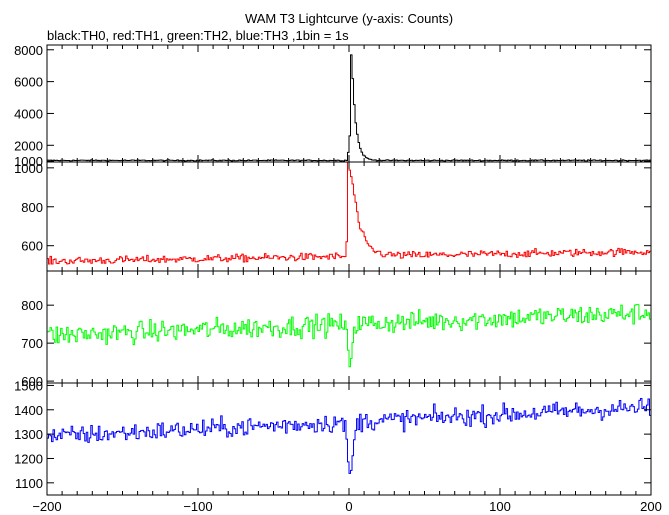  What do you see at coordinates (651, 506) in the screenshot?
I see `x-tick-label: 200` at bounding box center [651, 506].